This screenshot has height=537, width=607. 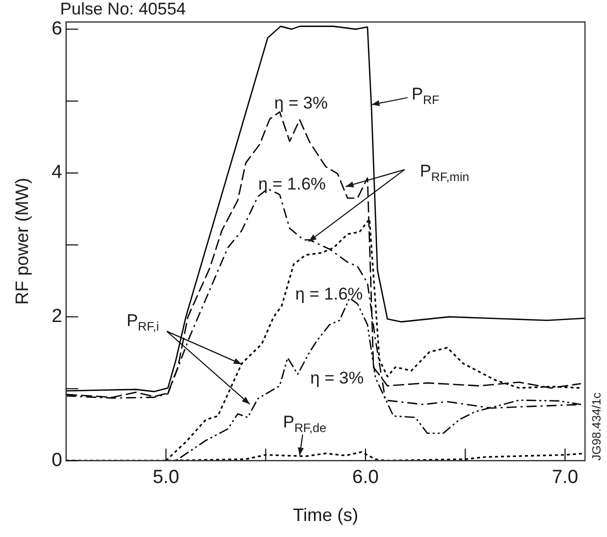 What do you see at coordinates (596, 426) in the screenshot?
I see `text: JG98.434/1c` at bounding box center [596, 426].